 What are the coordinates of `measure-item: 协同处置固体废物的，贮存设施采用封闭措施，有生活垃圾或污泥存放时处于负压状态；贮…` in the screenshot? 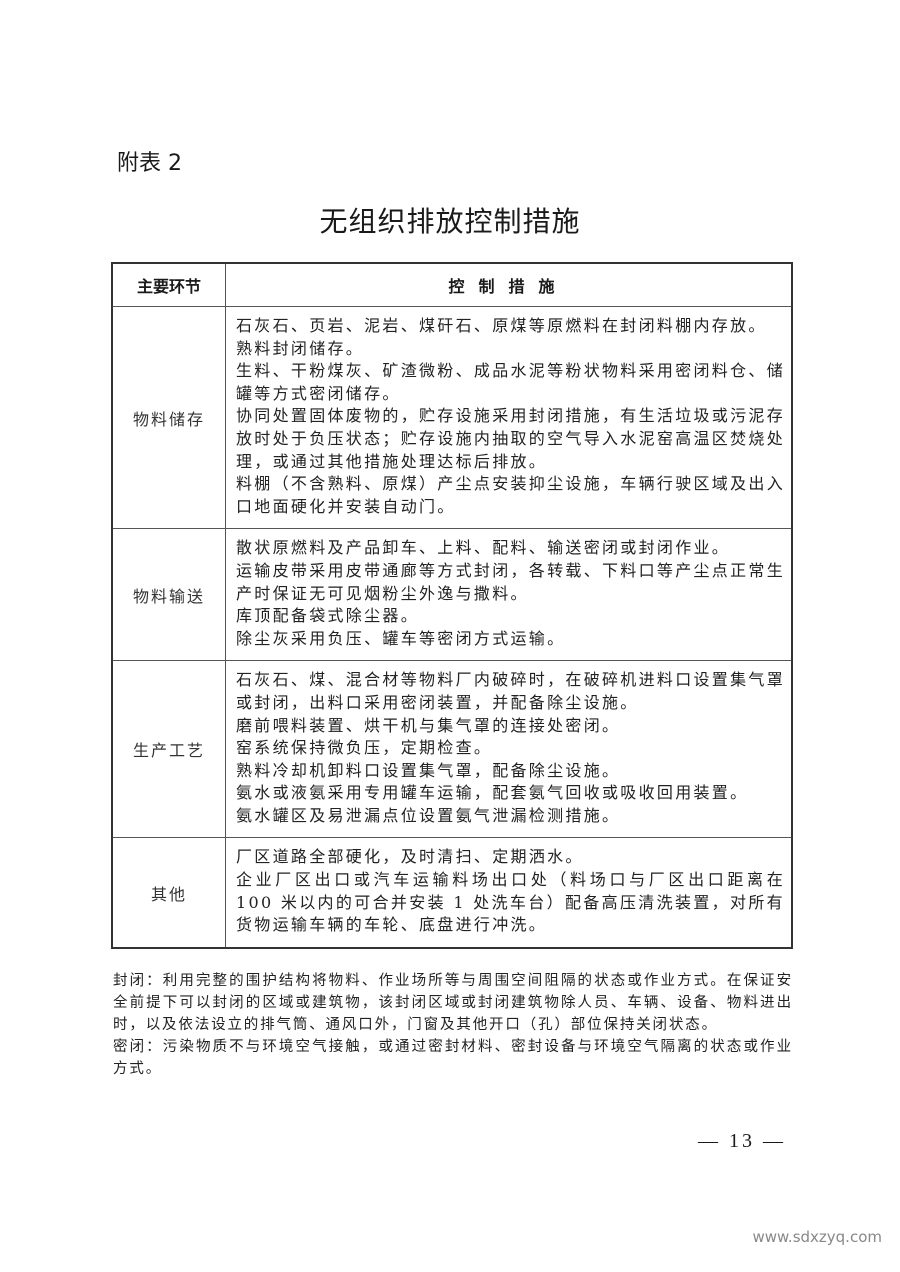 It's located at (511, 438).